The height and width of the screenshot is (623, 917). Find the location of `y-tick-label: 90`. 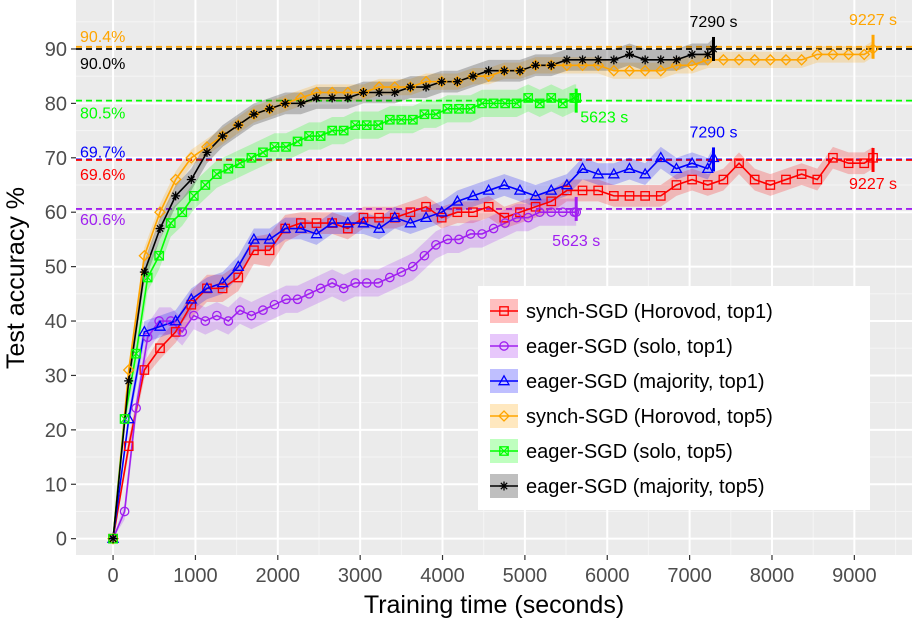

y-tick-label: 90 is located at coordinates (56, 50).